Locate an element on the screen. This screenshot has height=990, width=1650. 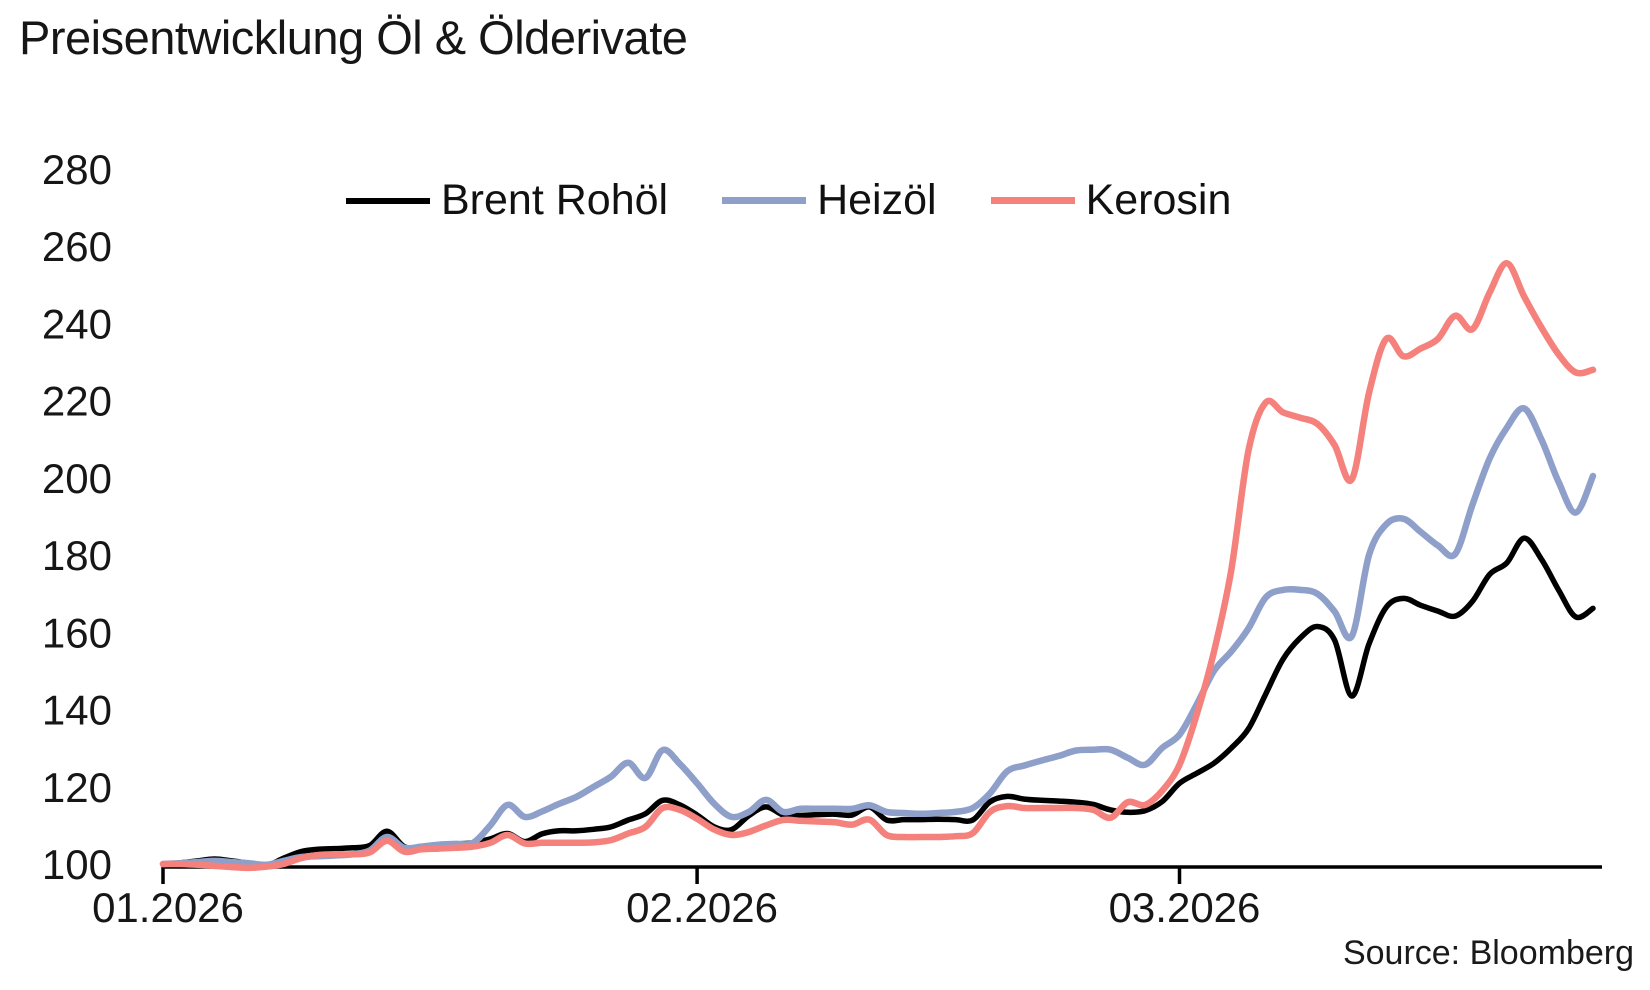
y-tick-label-200: 200 is located at coordinates (77, 478).